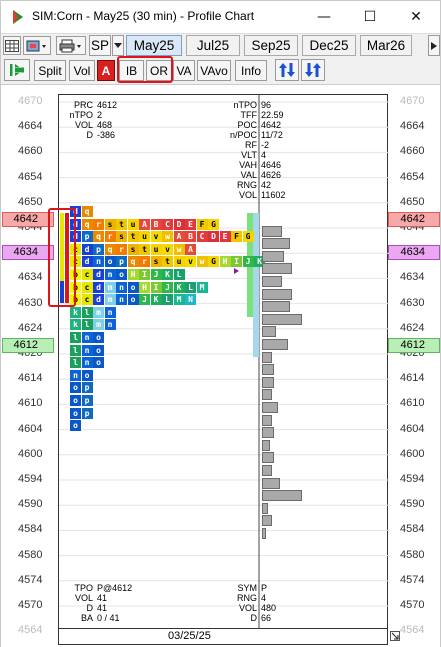 The width and height of the screenshot is (441, 647). I want to click on tpo-letter: r, so click(98, 224).